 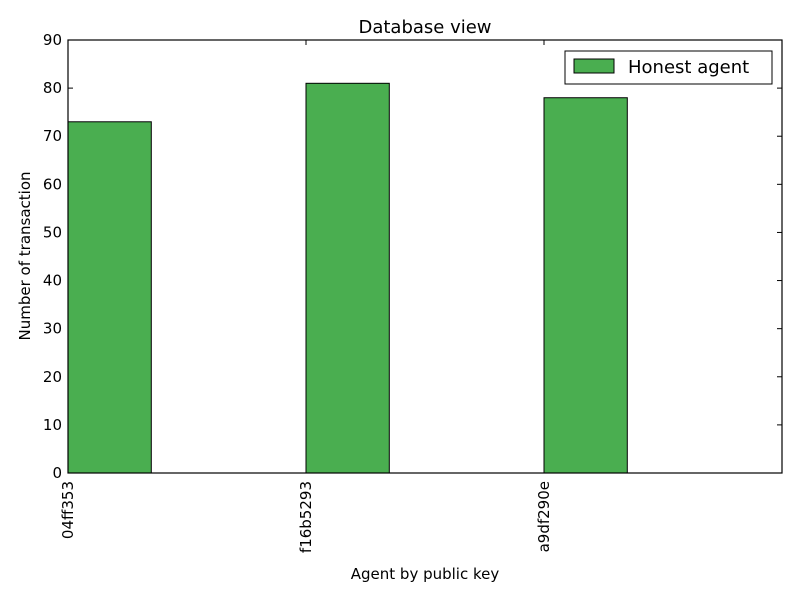 I want to click on y-tick-label: 60, so click(x=52, y=184).